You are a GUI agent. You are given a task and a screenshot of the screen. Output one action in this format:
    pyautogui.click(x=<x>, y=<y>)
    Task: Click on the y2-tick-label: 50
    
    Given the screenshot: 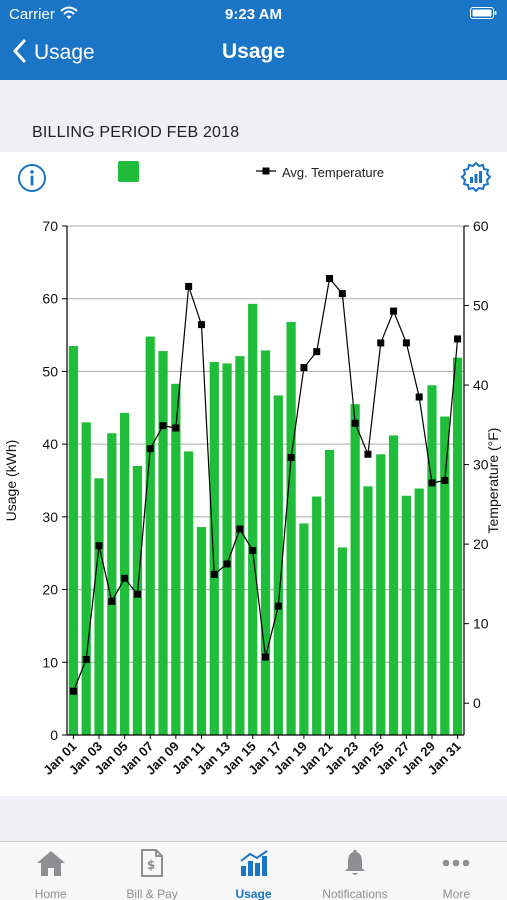 What is the action you would take?
    pyautogui.click(x=481, y=306)
    